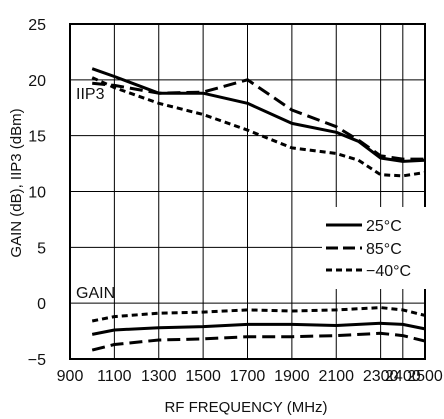 Image resolution: width=444 pixels, height=419 pixels. I want to click on legend-background, so click(378, 248).